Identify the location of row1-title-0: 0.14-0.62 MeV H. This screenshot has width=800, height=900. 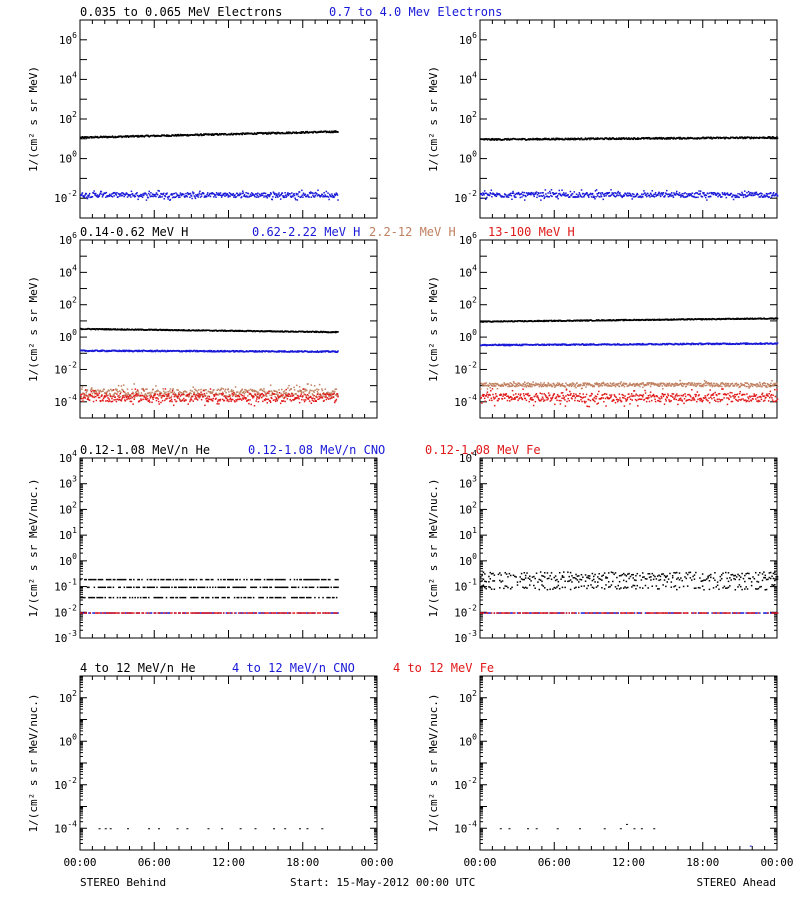
(134, 232).